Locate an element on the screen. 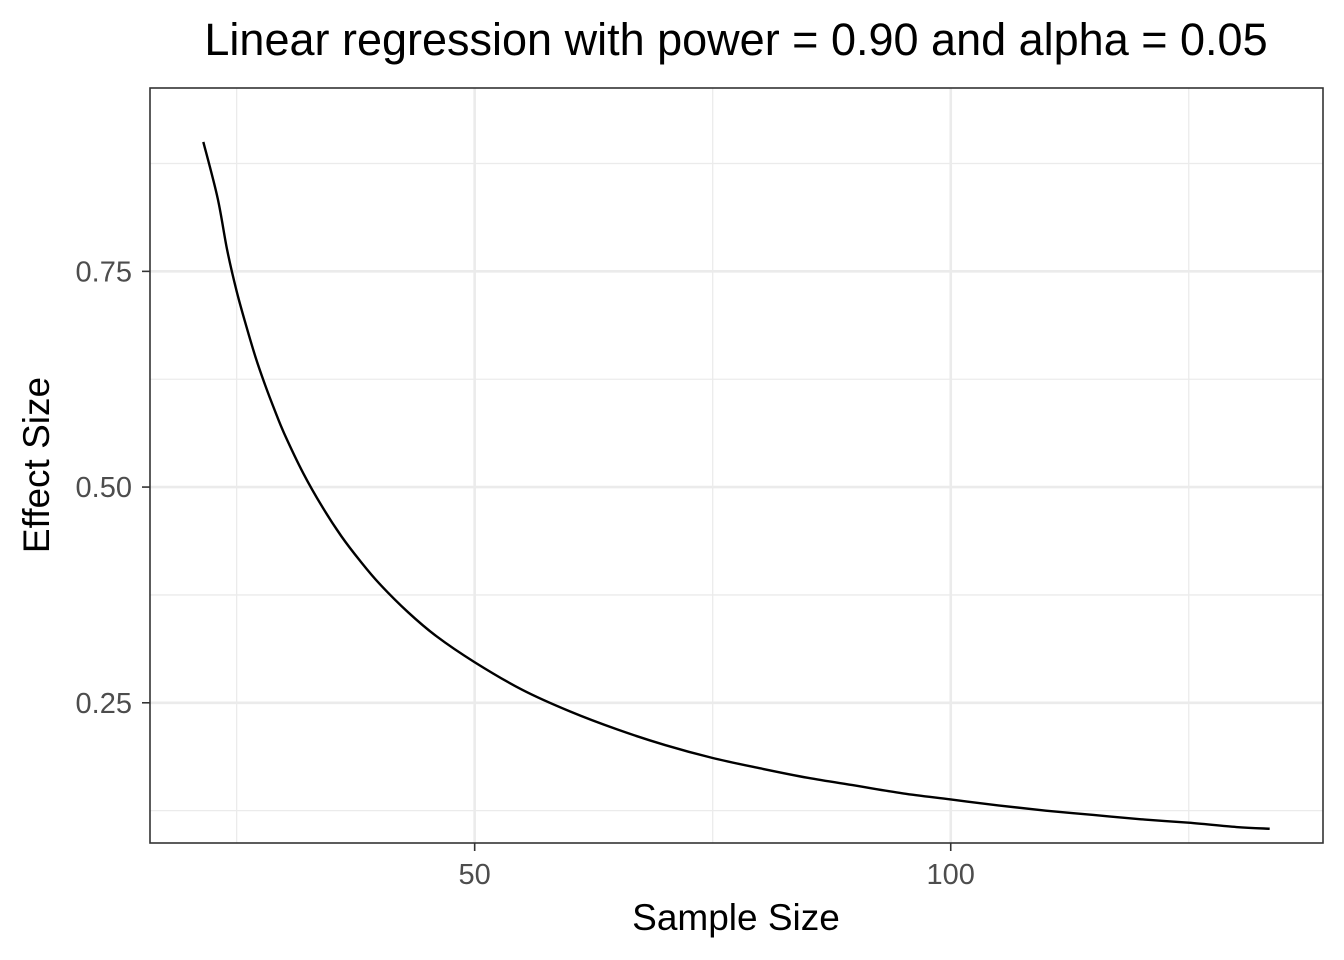 The image size is (1344, 960). y-axis-ticks: 0.25 0.50 0.75 is located at coordinates (113, 488).